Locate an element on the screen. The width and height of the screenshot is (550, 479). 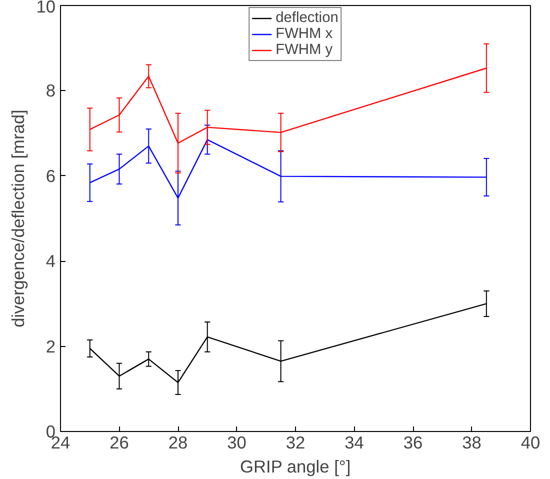
y-tick-label: 10 is located at coordinates (46, 8).